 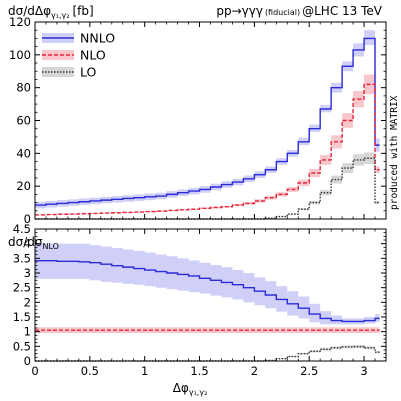 I want to click on legend: NNLO NLO LO, so click(x=78, y=55).